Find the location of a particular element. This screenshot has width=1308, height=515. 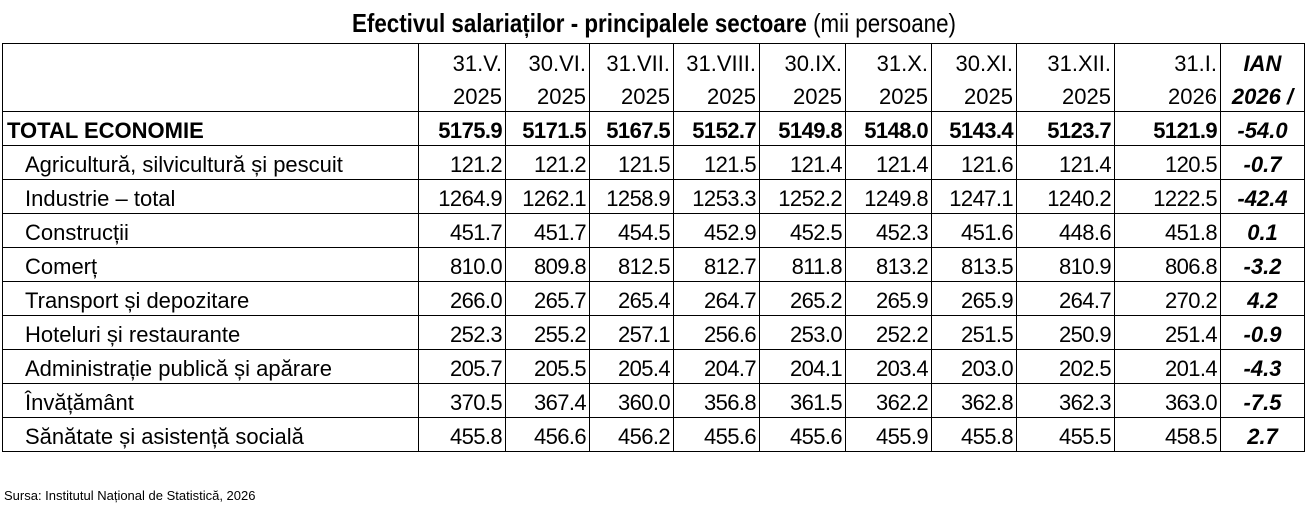

table-cell: 1262.1 is located at coordinates (547, 196).